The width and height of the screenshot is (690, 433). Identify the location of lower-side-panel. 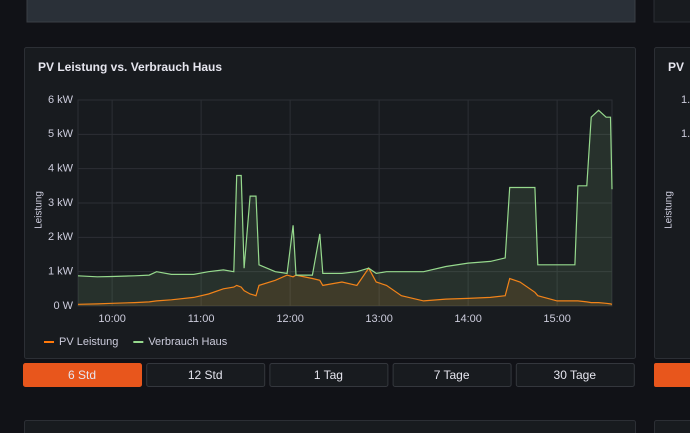
(672, 426).